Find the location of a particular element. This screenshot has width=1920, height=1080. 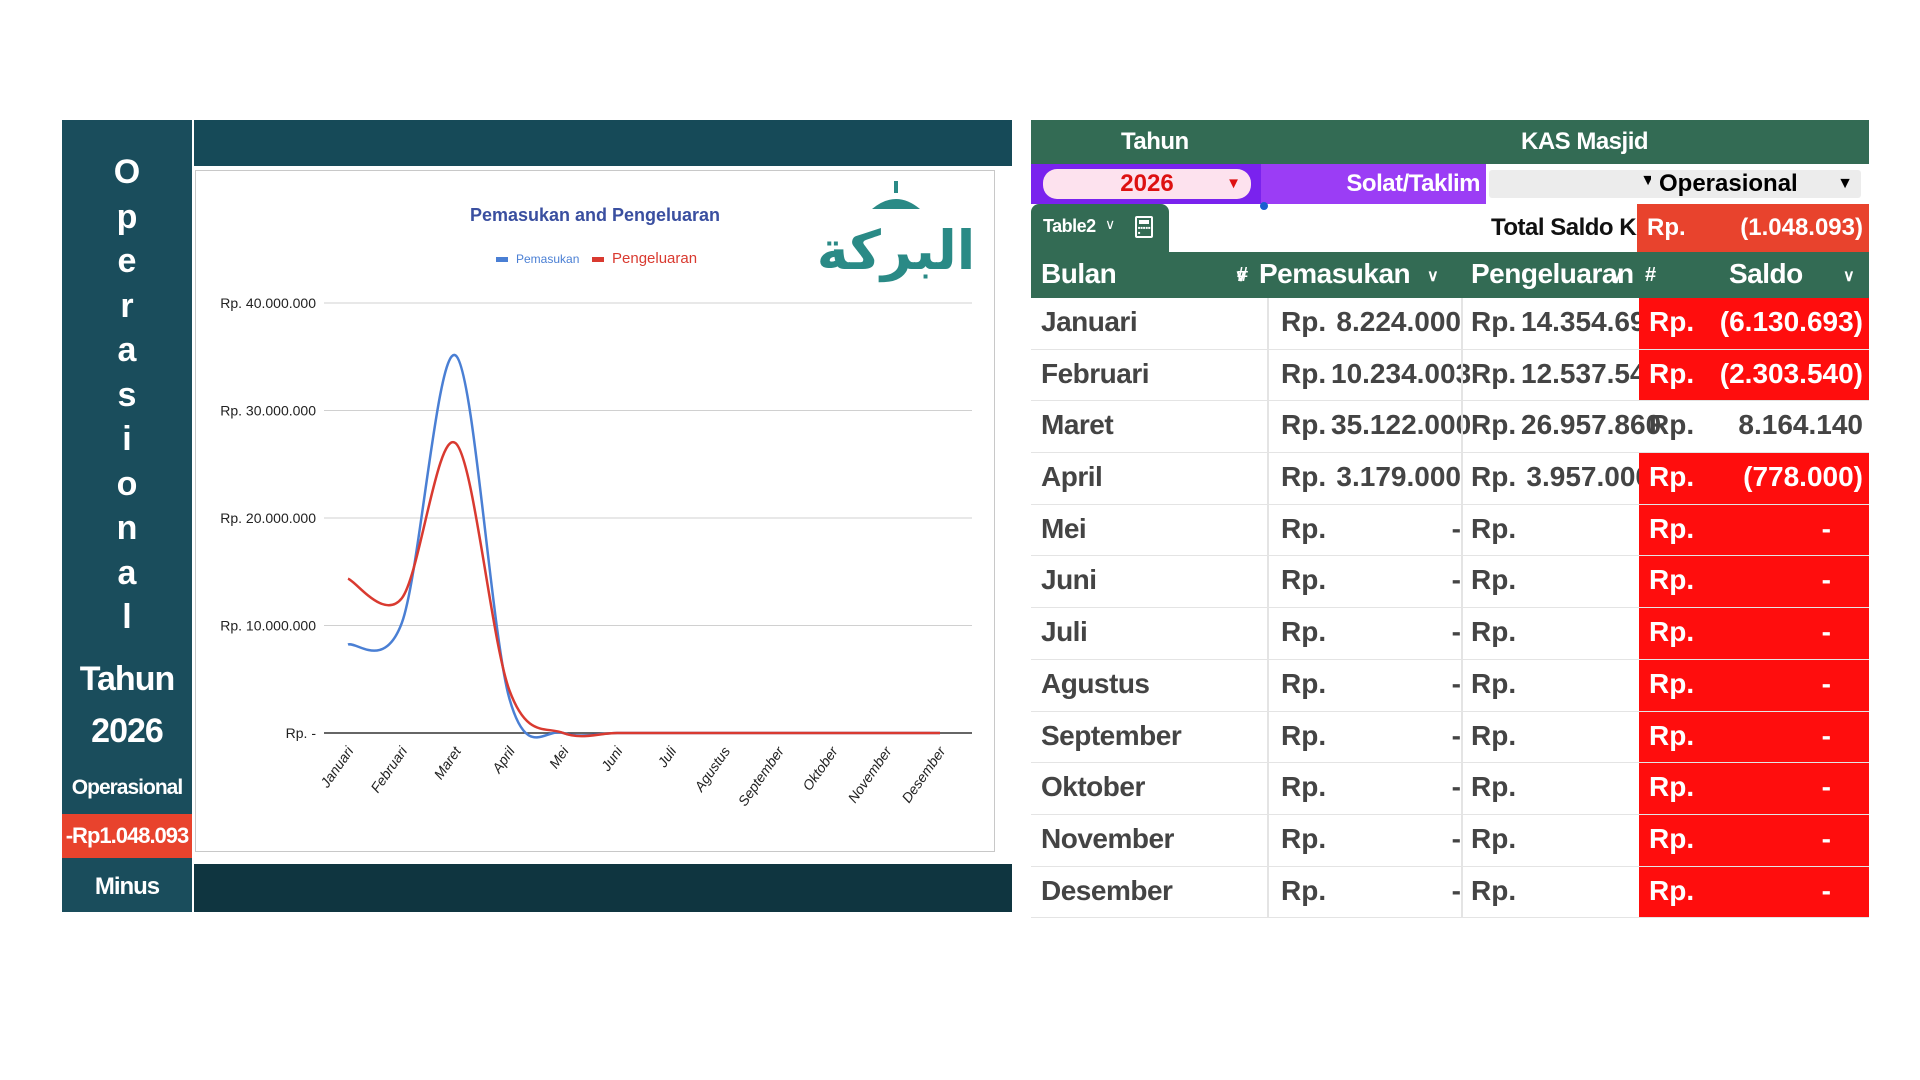

pengeluaran-cell: 3.957.000 is located at coordinates (1588, 477).